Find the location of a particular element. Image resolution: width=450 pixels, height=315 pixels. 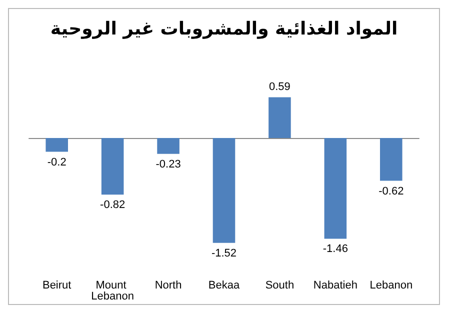

data-label: -0.62 is located at coordinates (391, 191).